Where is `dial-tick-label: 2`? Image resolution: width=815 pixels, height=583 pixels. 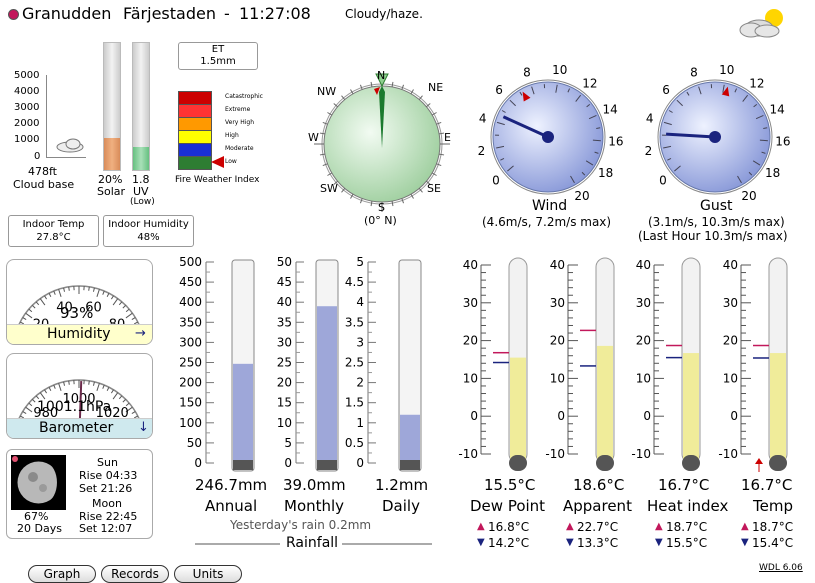 dial-tick-label: 2 is located at coordinates (482, 151).